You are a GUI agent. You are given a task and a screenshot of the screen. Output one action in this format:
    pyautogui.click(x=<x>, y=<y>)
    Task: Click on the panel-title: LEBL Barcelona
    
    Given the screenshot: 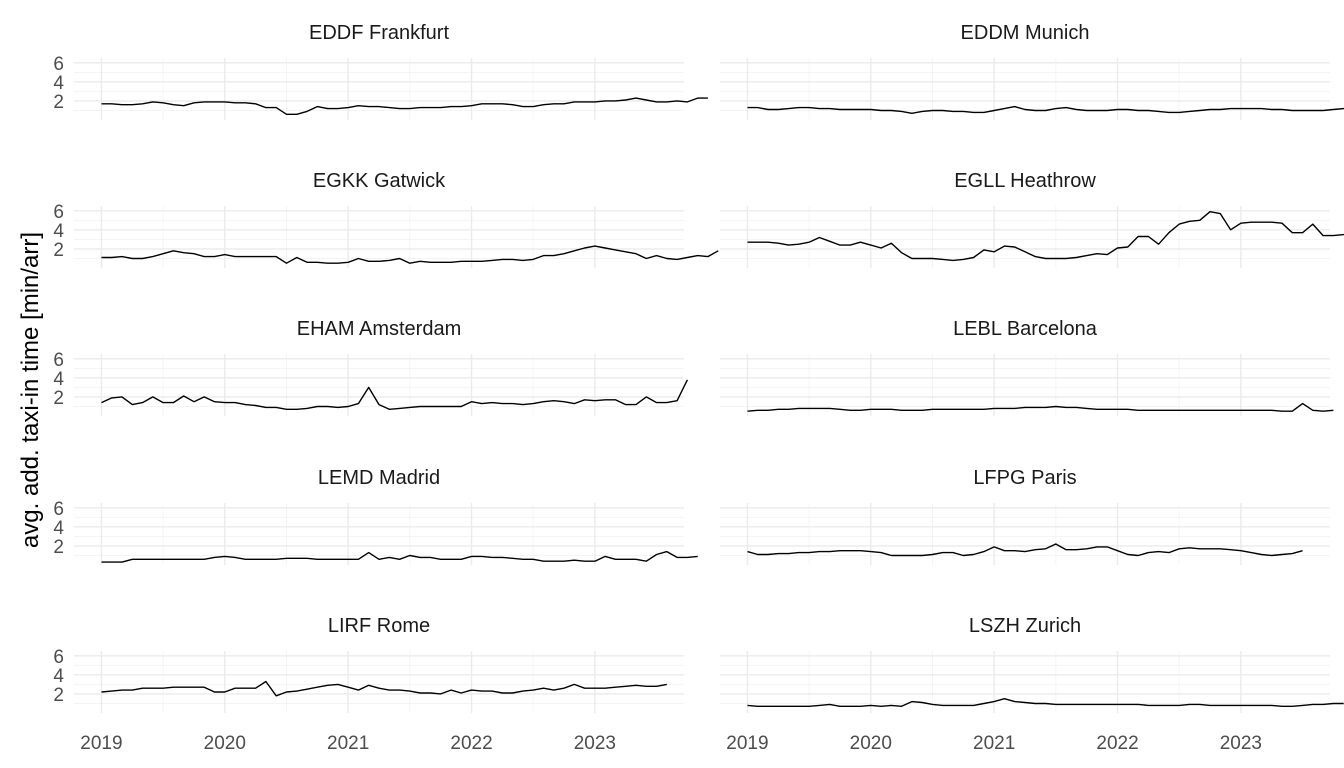 What is the action you would take?
    pyautogui.click(x=1025, y=329)
    